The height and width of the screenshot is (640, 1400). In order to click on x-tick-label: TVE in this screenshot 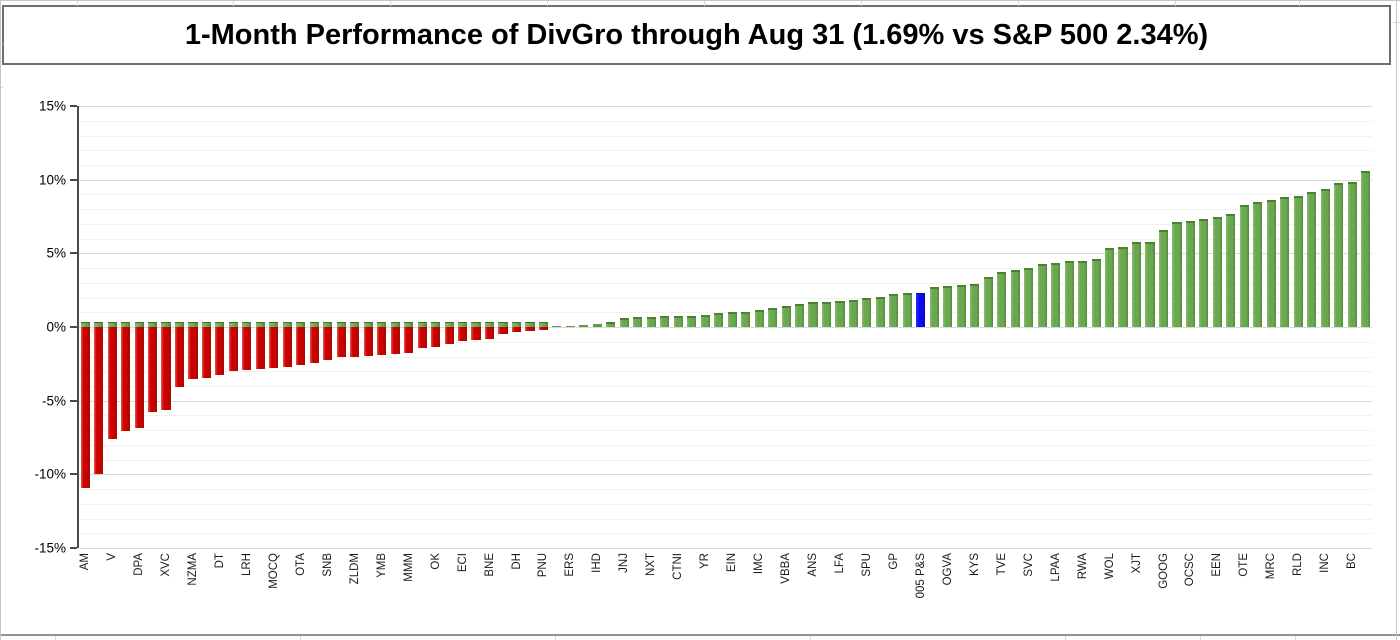, I will do `click(1001, 564)`.